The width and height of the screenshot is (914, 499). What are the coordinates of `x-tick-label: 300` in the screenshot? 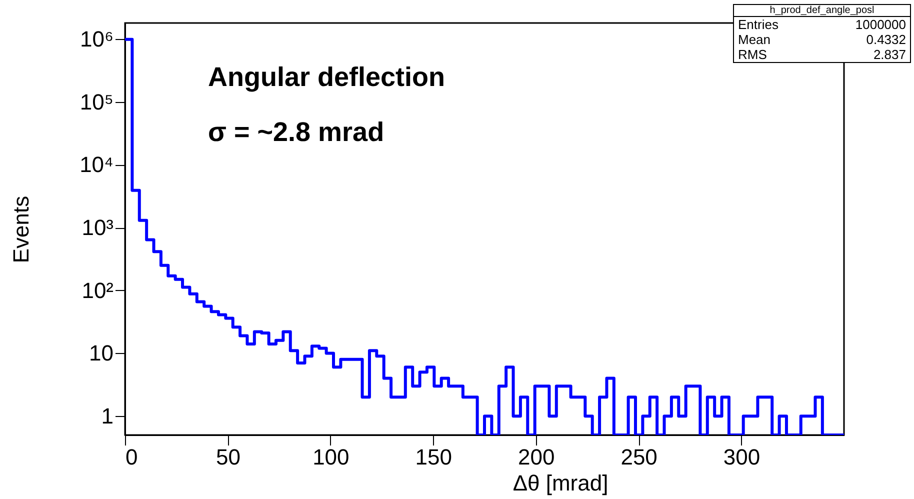 It's located at (741, 457).